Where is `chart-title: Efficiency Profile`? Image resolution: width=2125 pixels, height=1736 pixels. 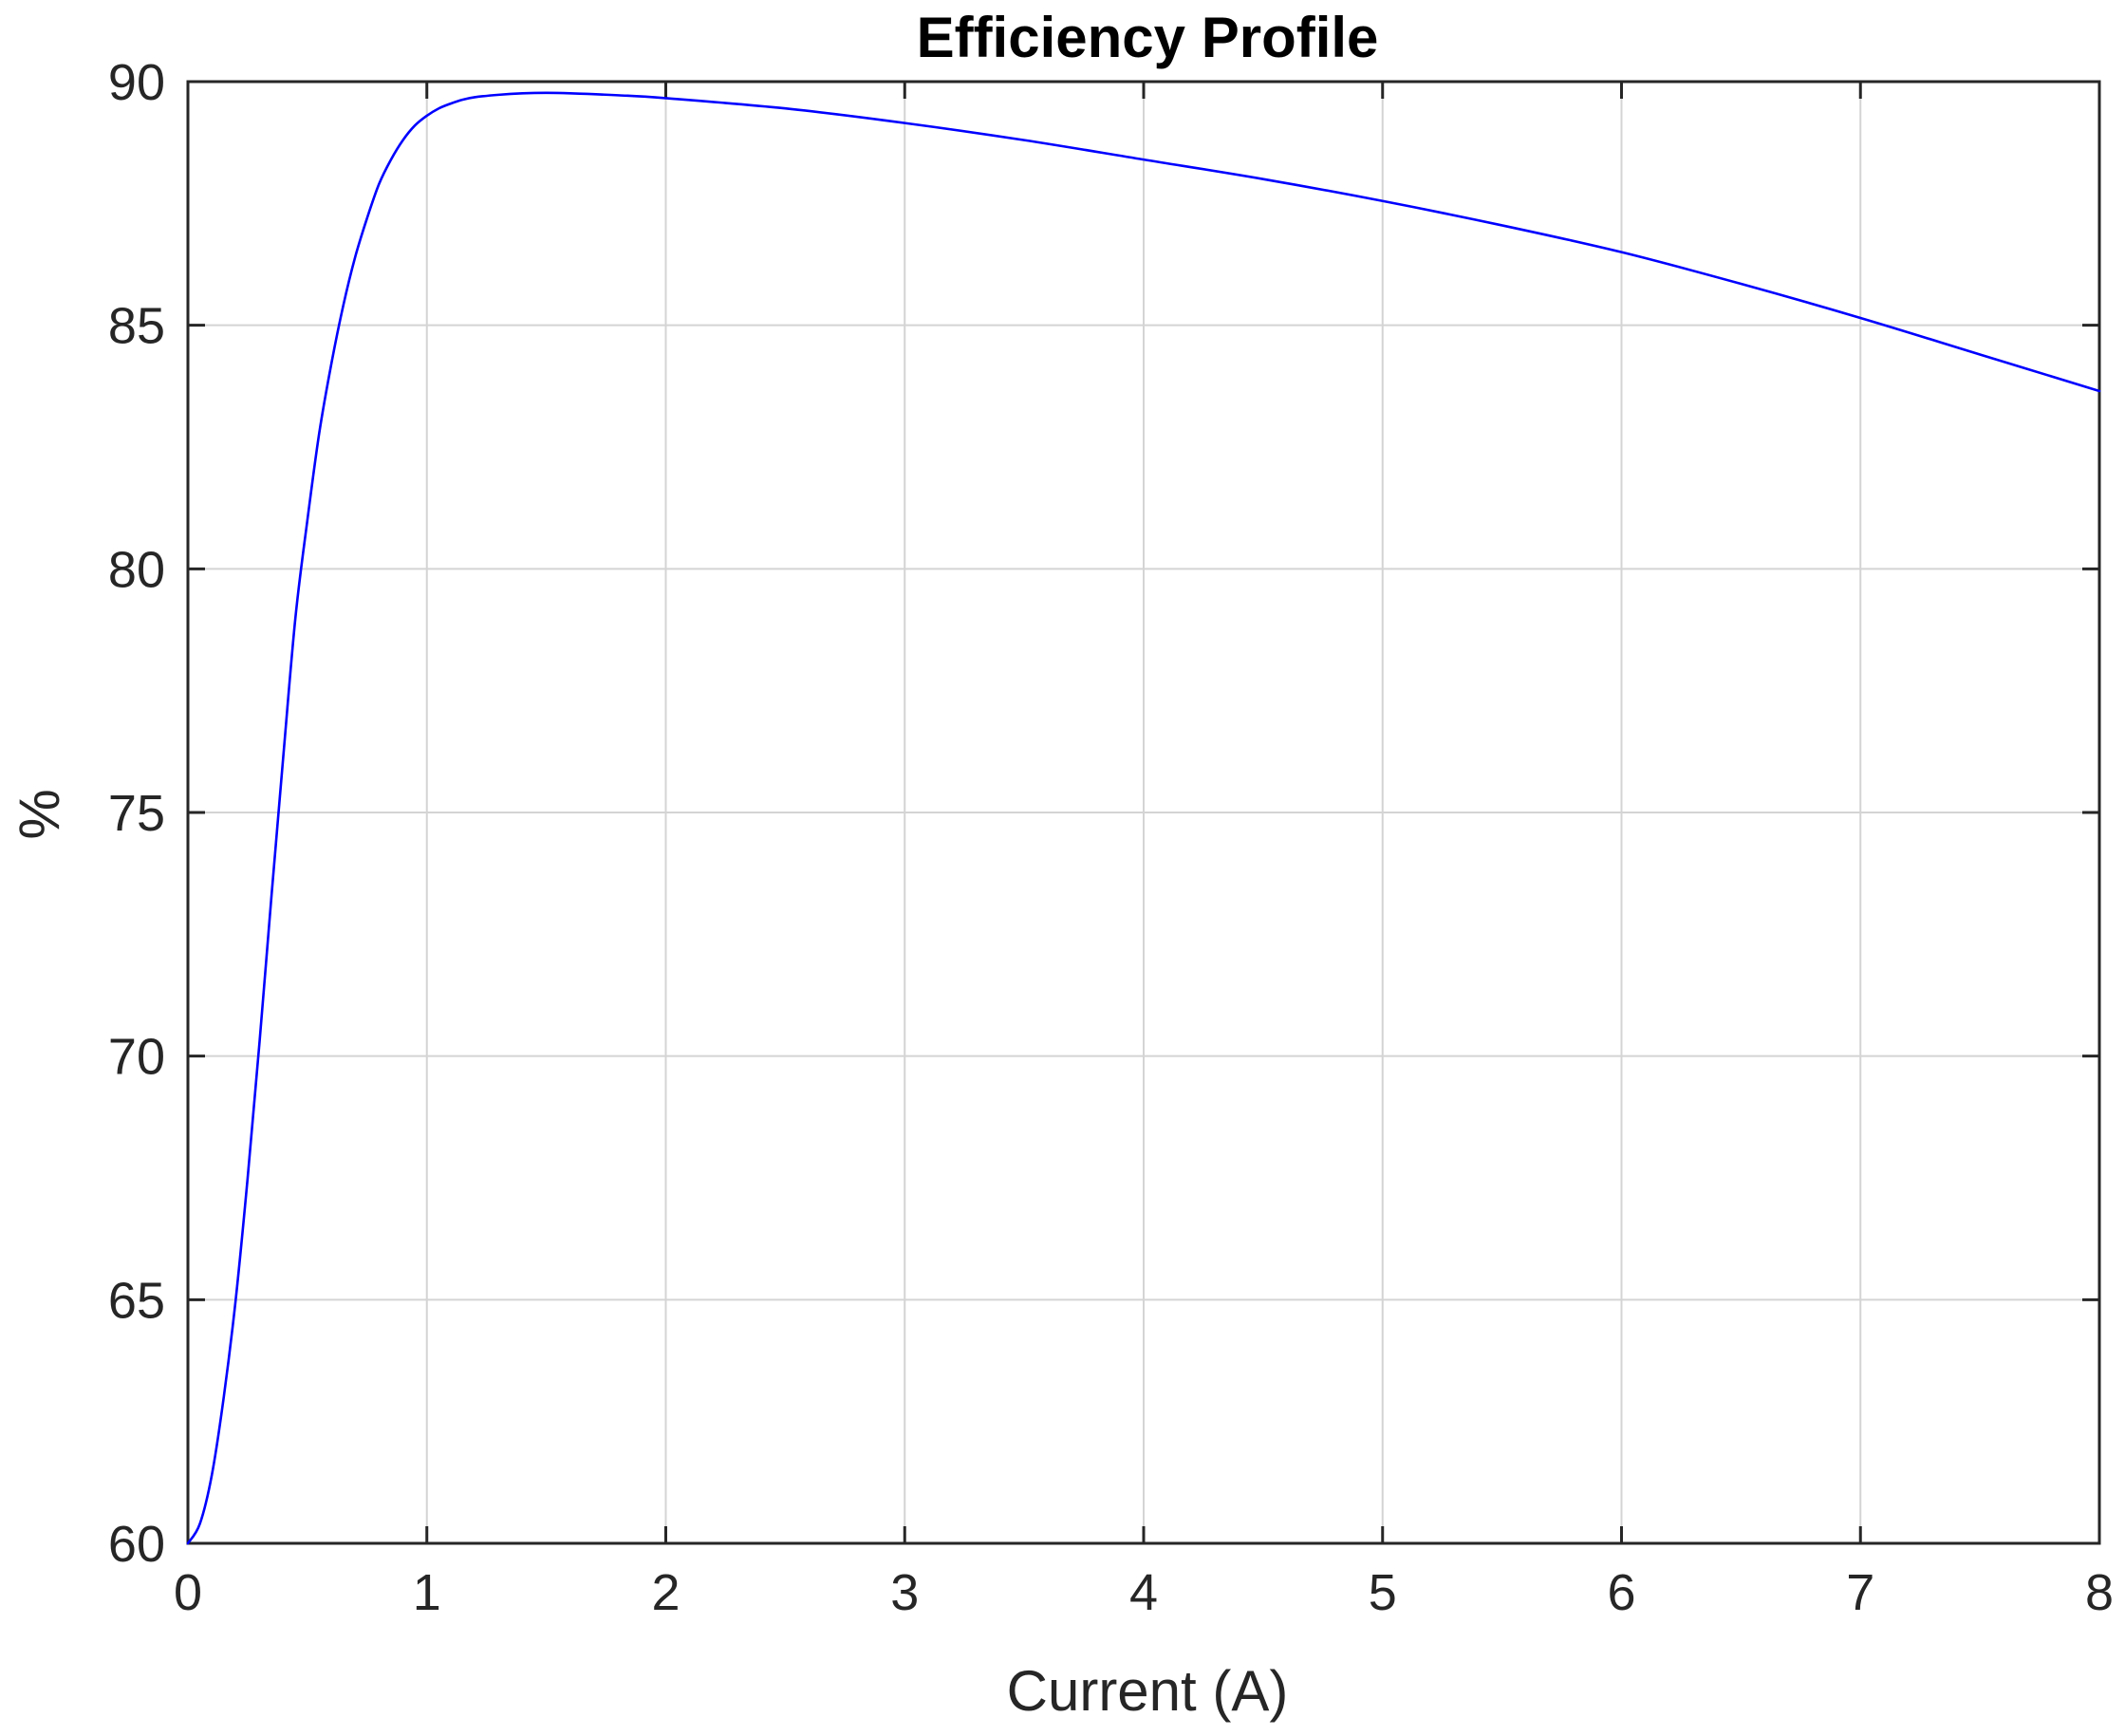 chart-title: Efficiency Profile is located at coordinates (1148, 37).